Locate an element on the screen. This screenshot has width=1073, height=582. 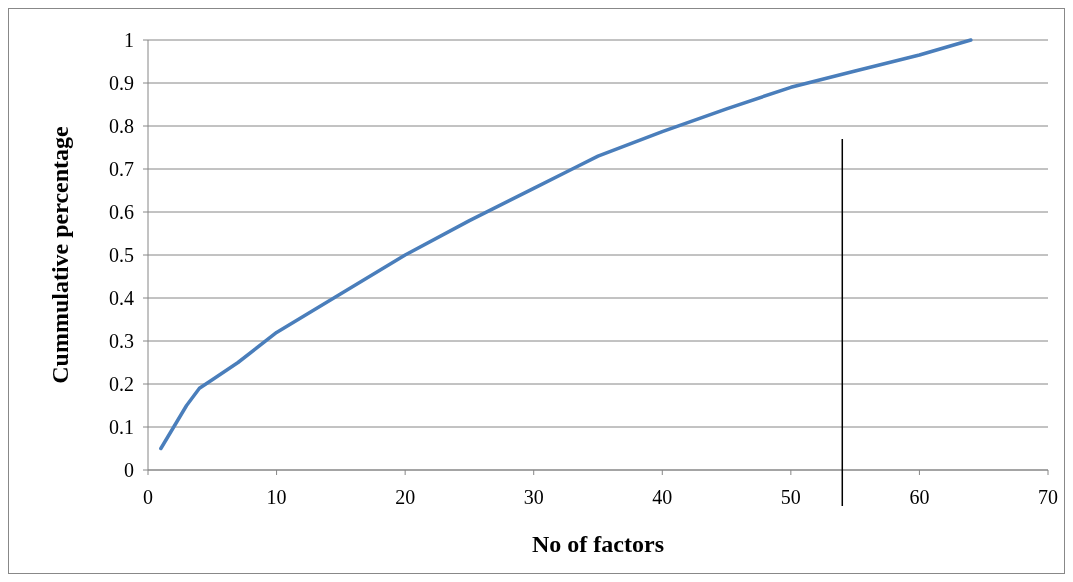
x-tick-label: 70 is located at coordinates (1048, 497).